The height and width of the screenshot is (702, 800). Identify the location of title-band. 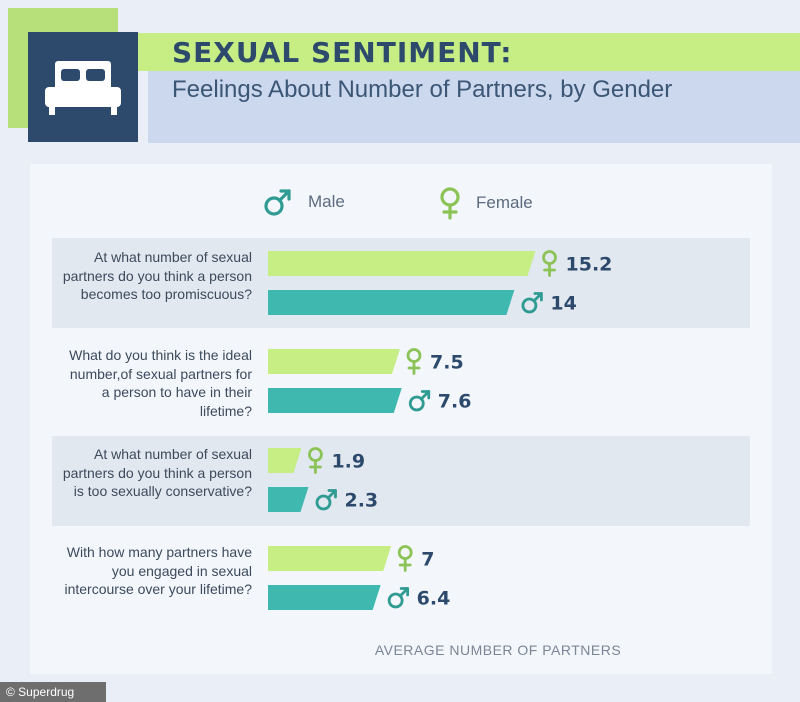
(469, 52).